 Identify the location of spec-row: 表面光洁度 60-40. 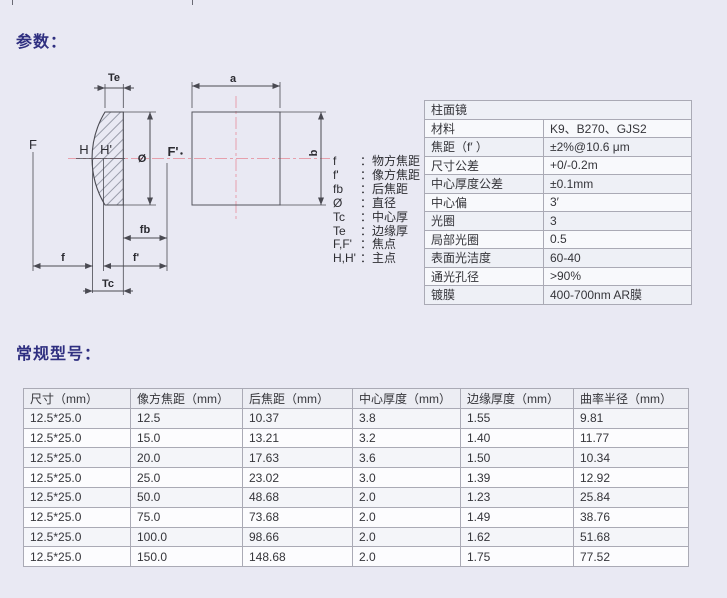
(558, 258).